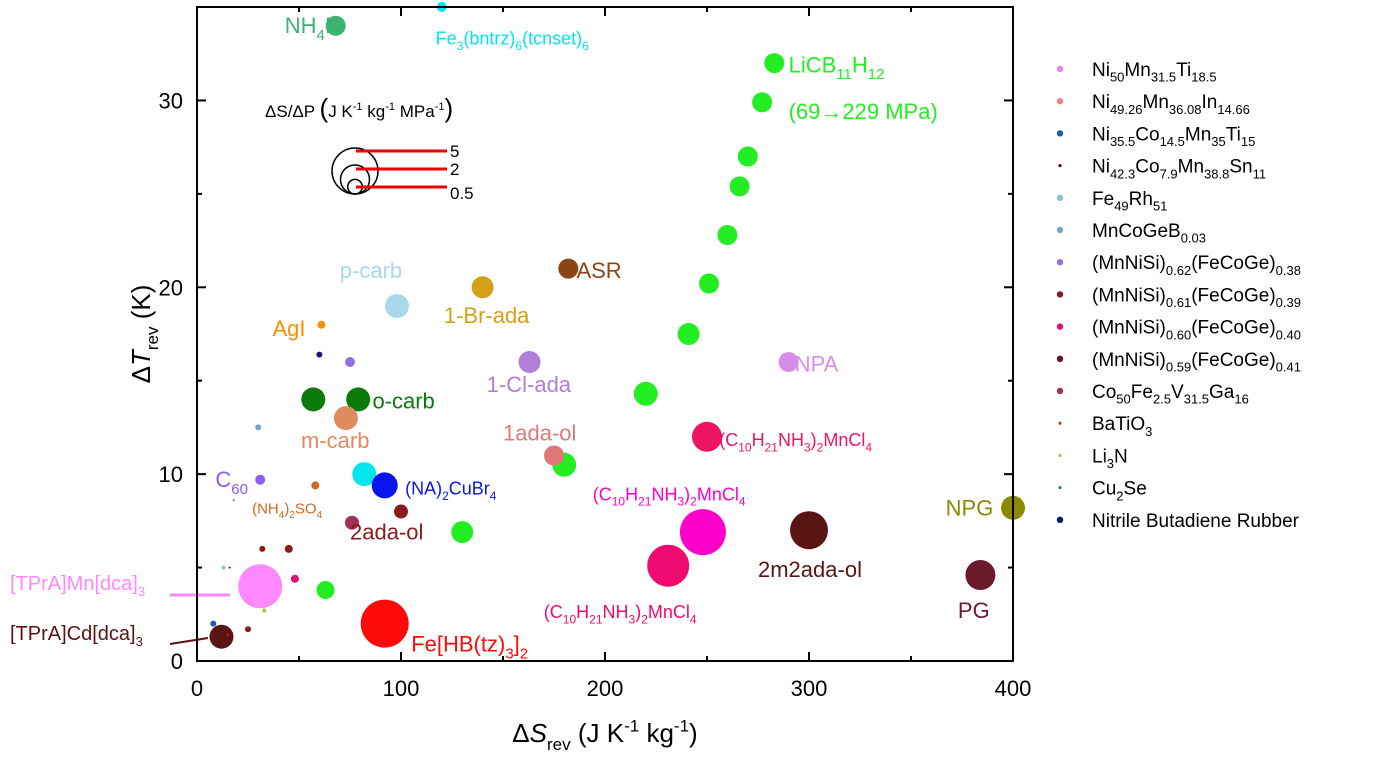 This screenshot has width=1377, height=759. I want to click on y-tick-label: 20, so click(171, 287).